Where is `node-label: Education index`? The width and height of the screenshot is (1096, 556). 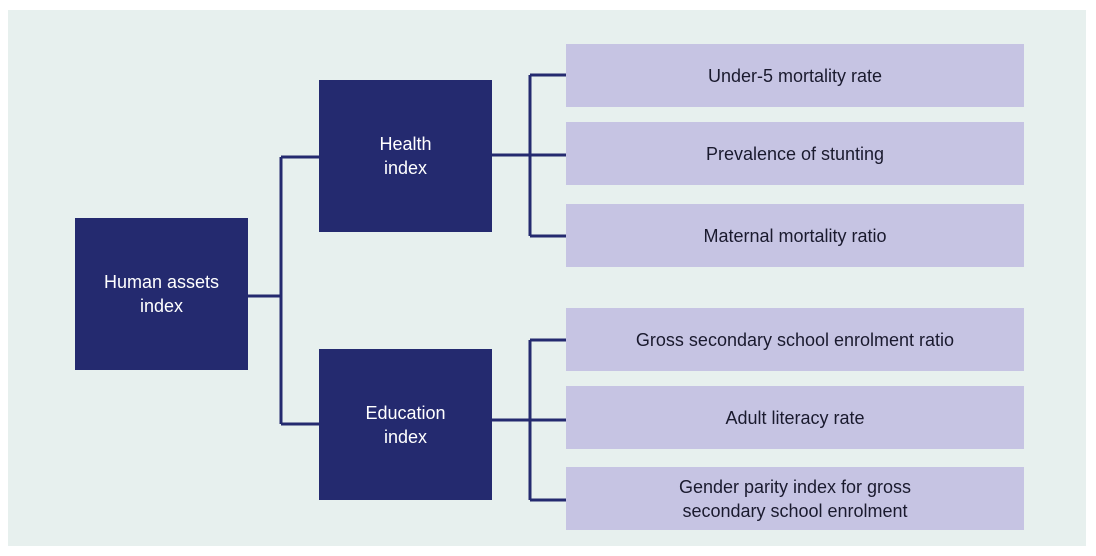
node-label: Education index is located at coordinates (405, 424).